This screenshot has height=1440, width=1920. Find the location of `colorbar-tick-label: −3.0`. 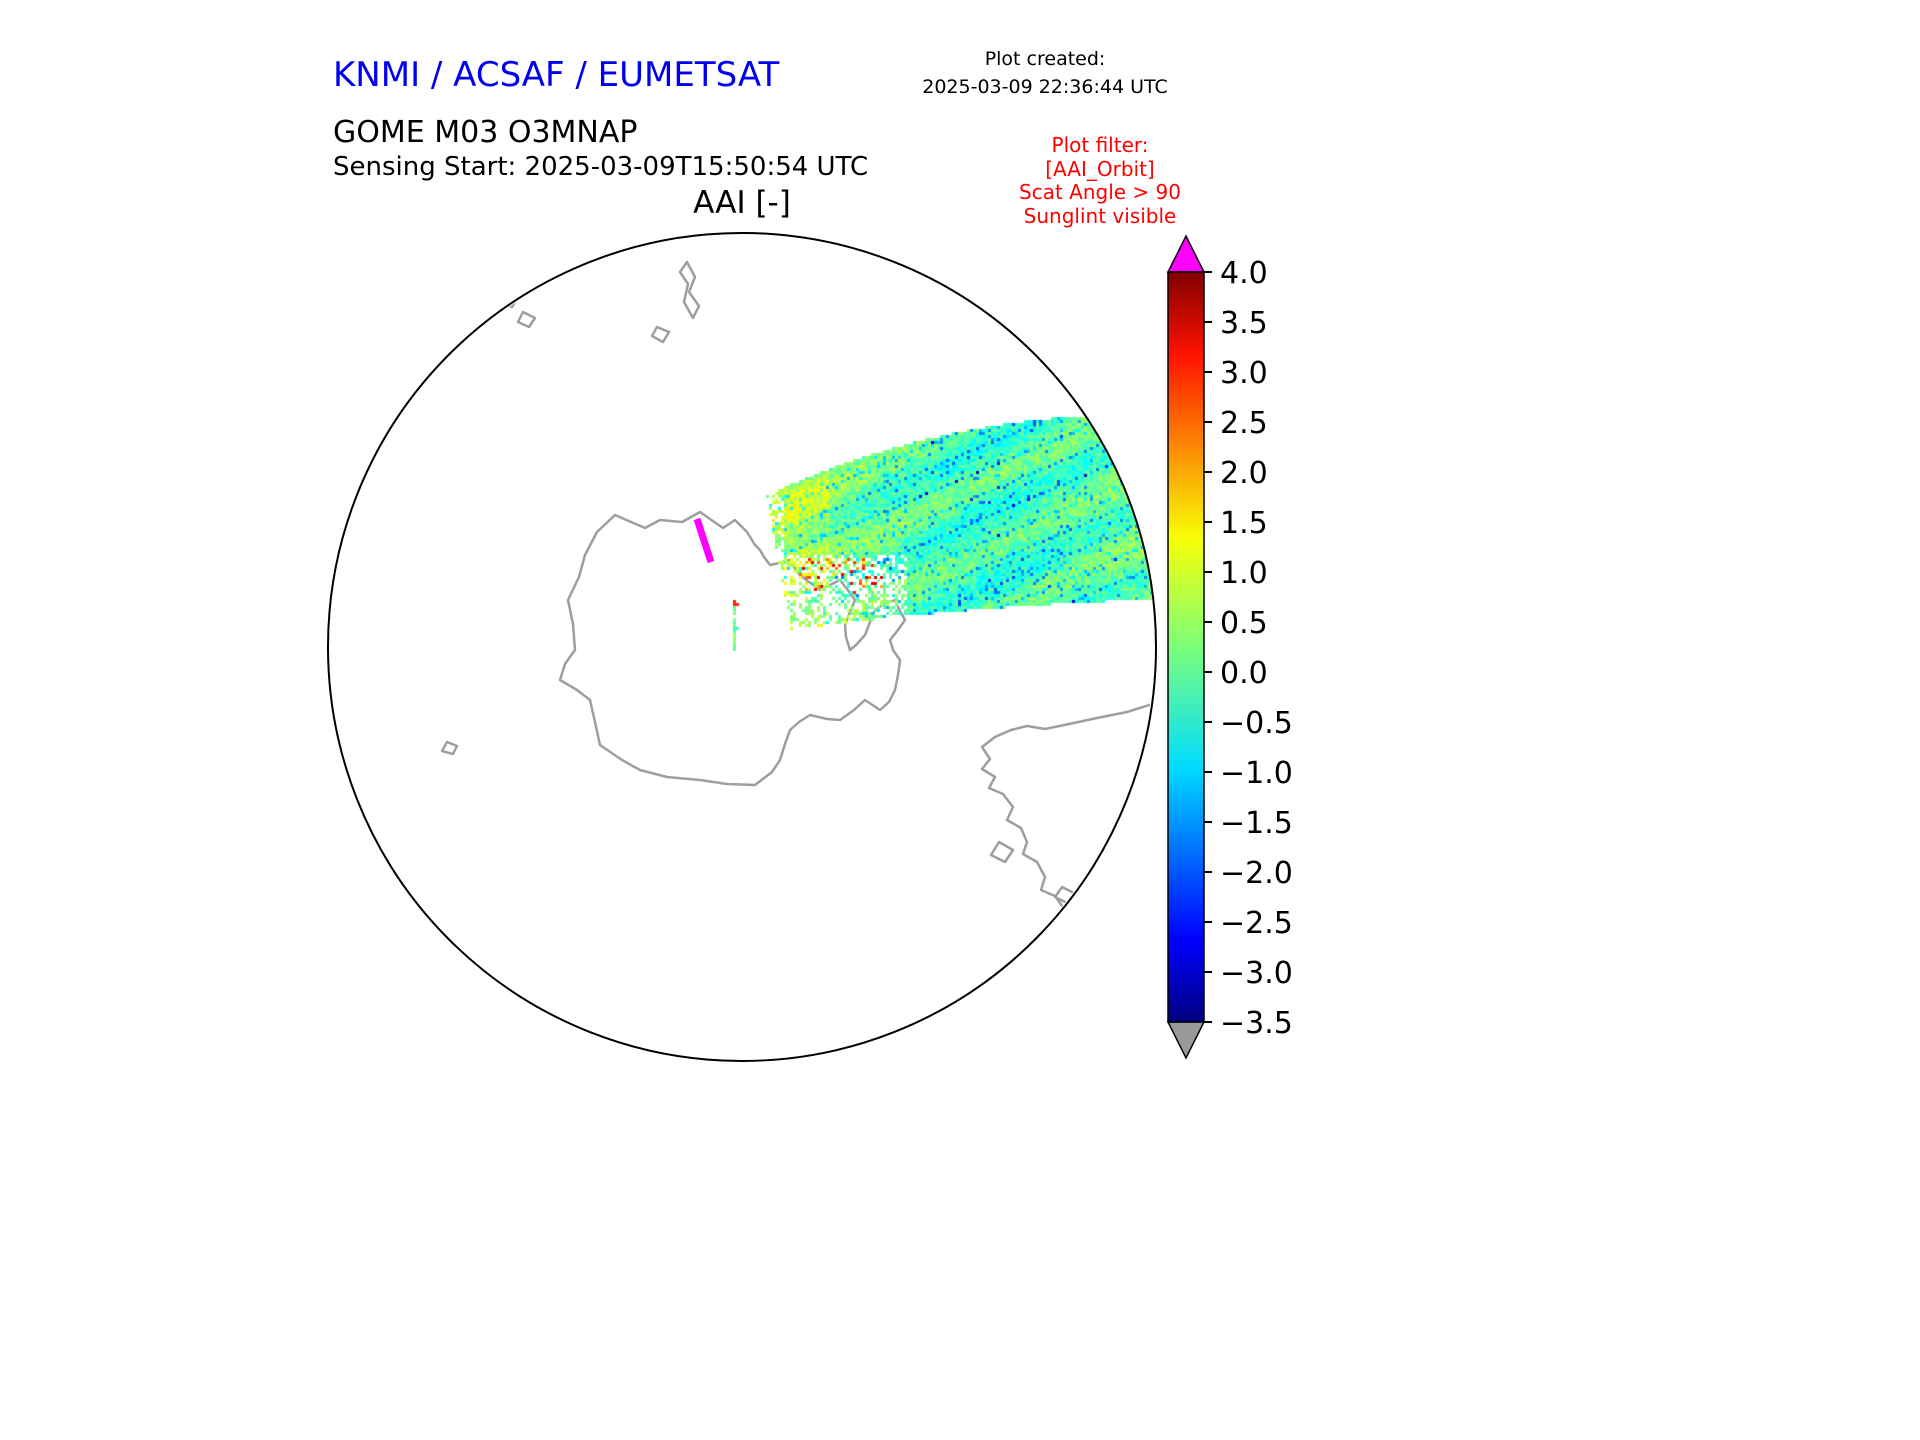

colorbar-tick-label: −3.0 is located at coordinates (1256, 973).